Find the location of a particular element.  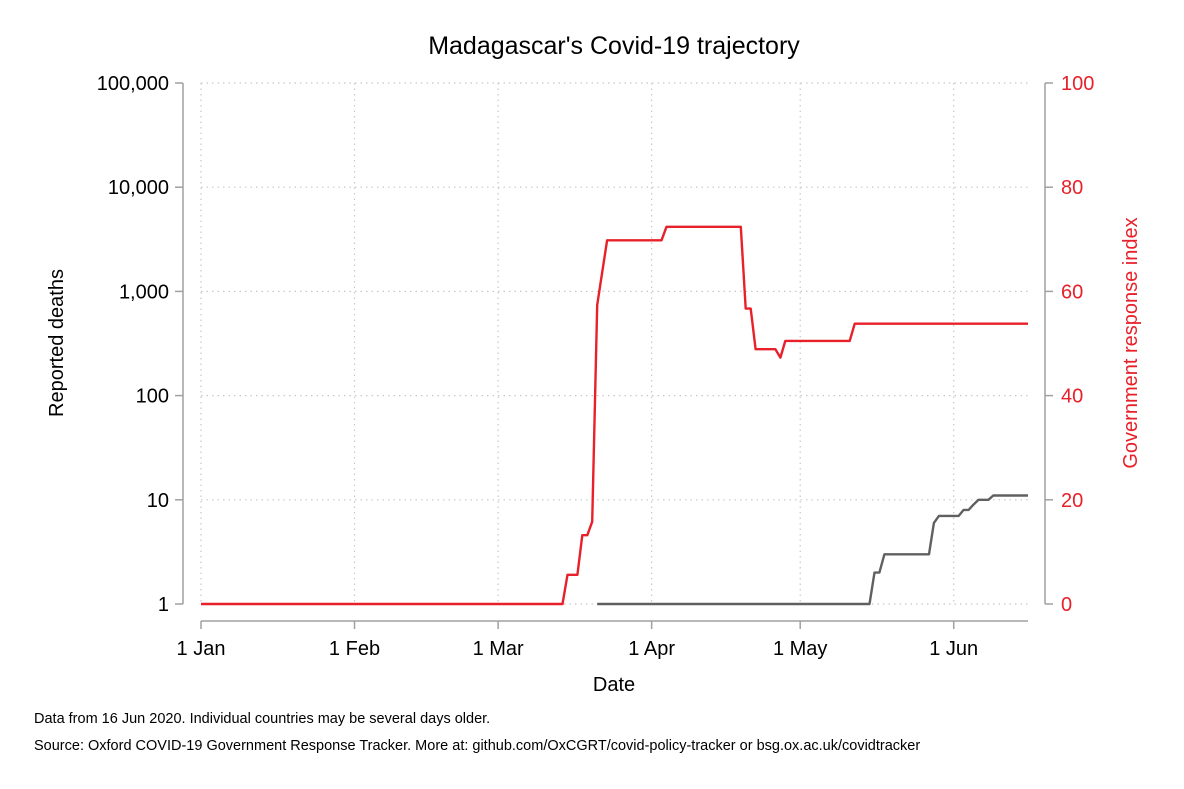

y-left-tick-label: 100,000 is located at coordinates (133, 84).